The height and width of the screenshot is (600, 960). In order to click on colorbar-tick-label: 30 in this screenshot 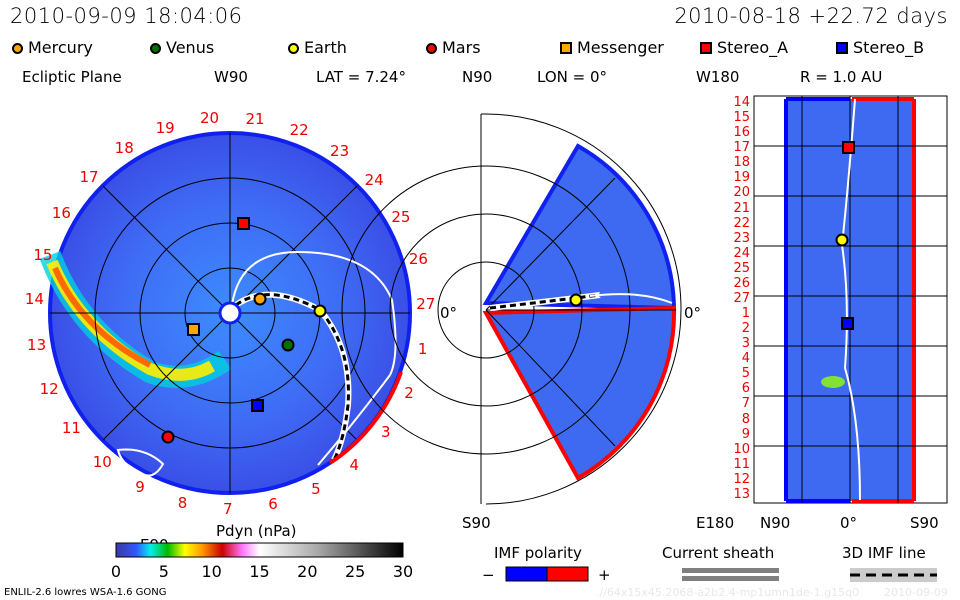, I will do `click(403, 571)`.